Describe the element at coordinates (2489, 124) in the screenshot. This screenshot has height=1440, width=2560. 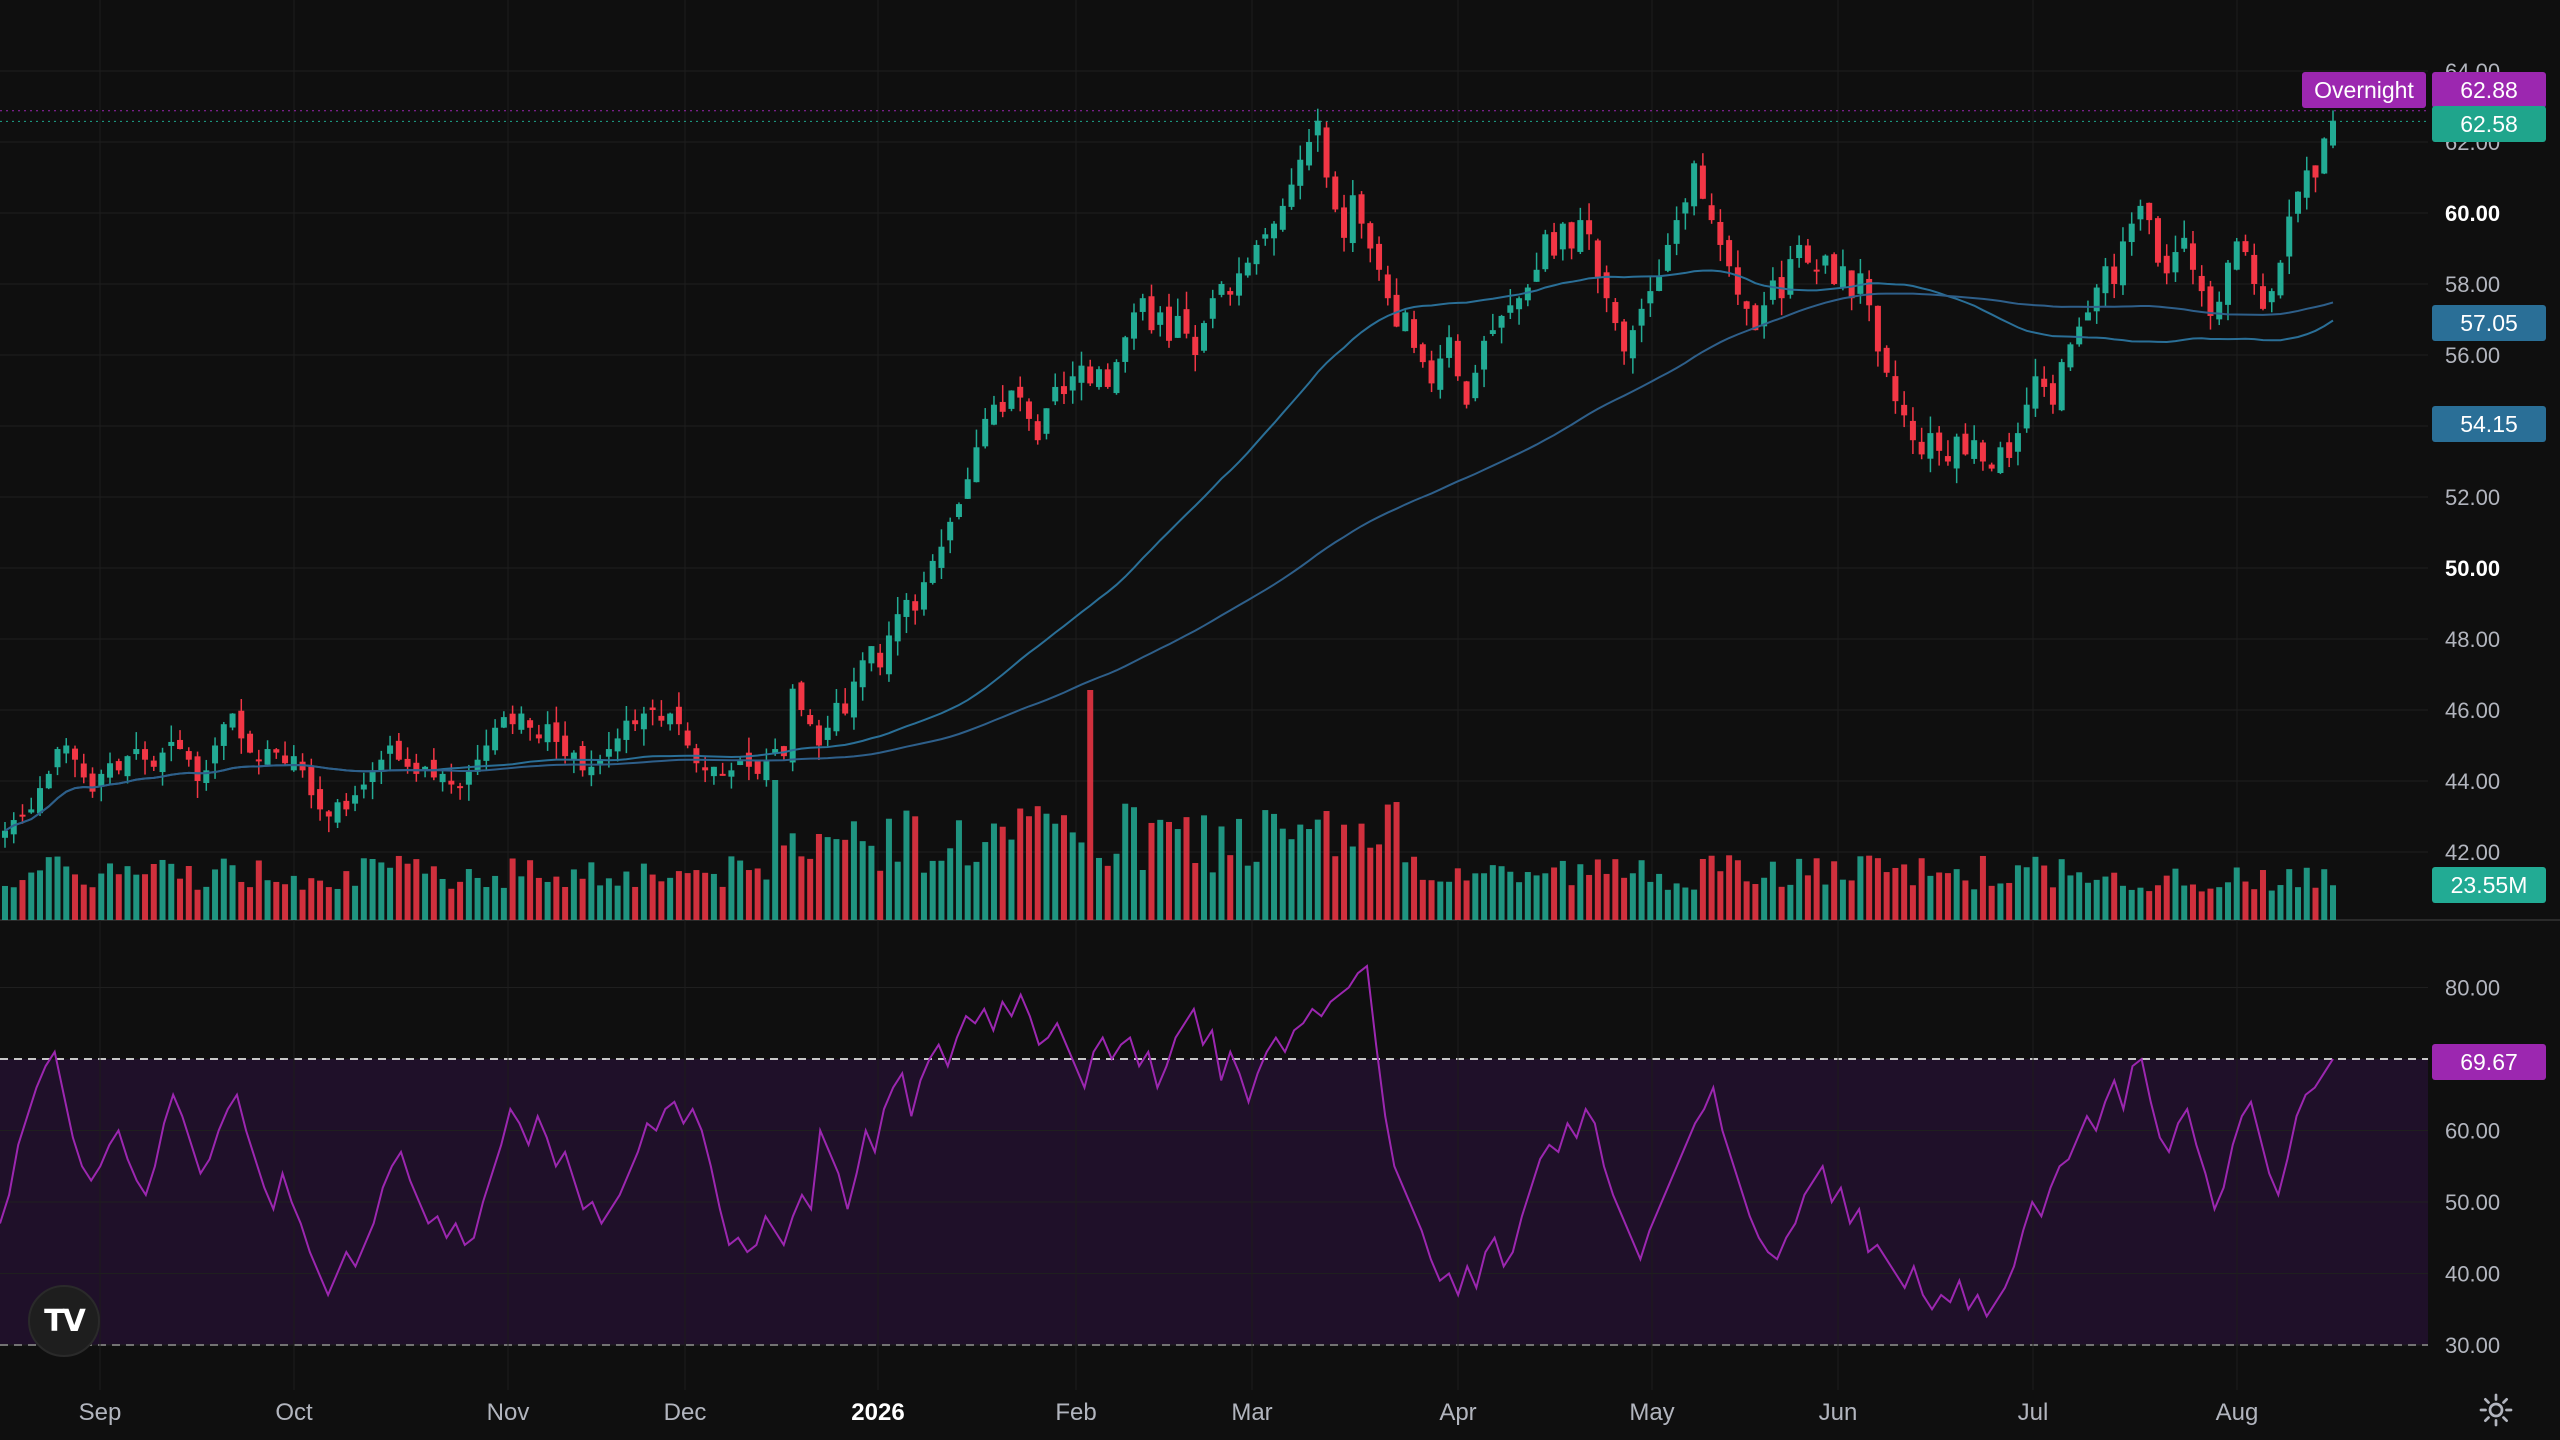
I see `last-price-badge-bg` at that location.